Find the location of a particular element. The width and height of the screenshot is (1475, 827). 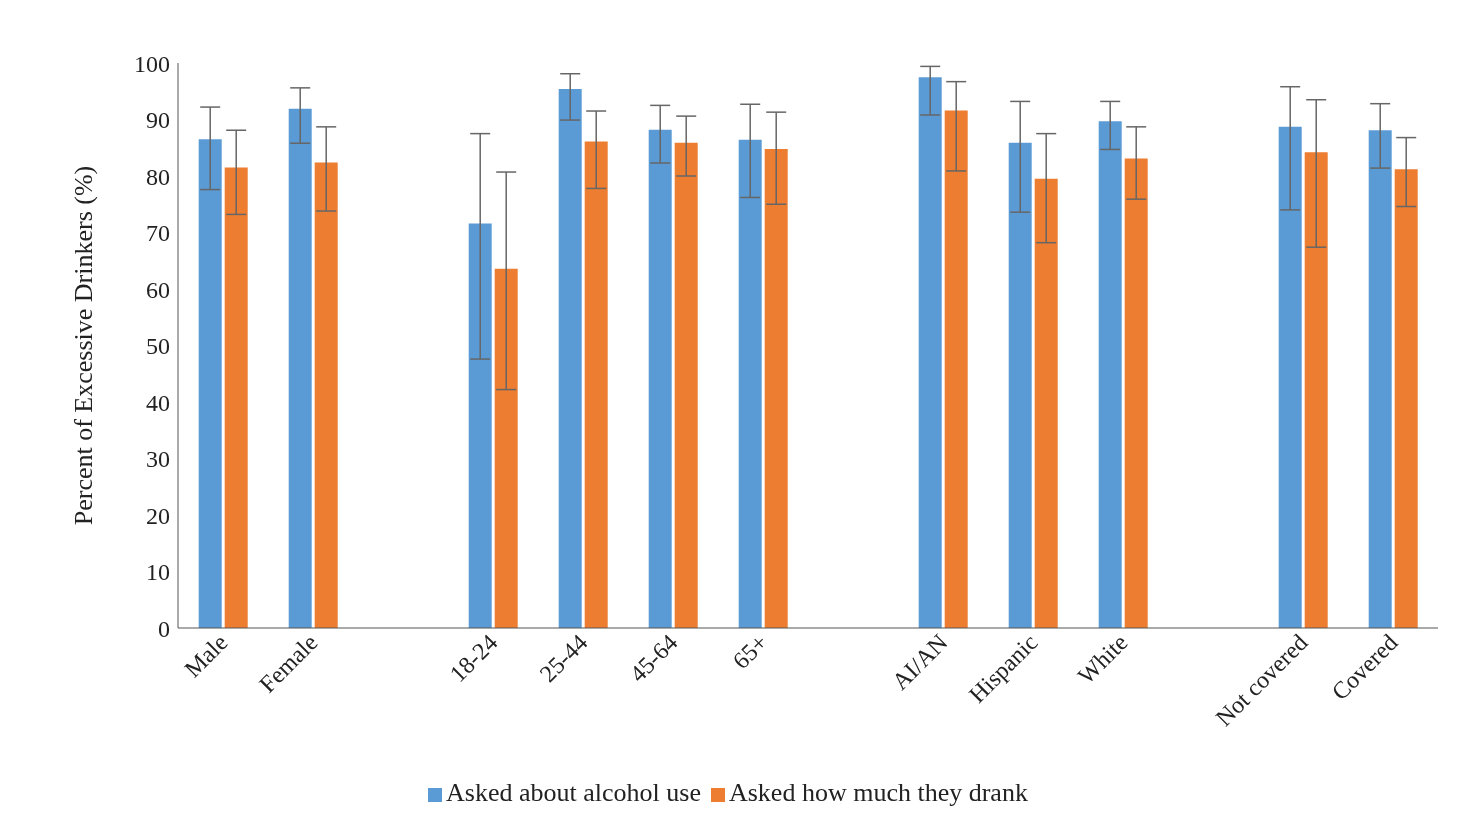

y-tick-label: 100 is located at coordinates (152, 63).